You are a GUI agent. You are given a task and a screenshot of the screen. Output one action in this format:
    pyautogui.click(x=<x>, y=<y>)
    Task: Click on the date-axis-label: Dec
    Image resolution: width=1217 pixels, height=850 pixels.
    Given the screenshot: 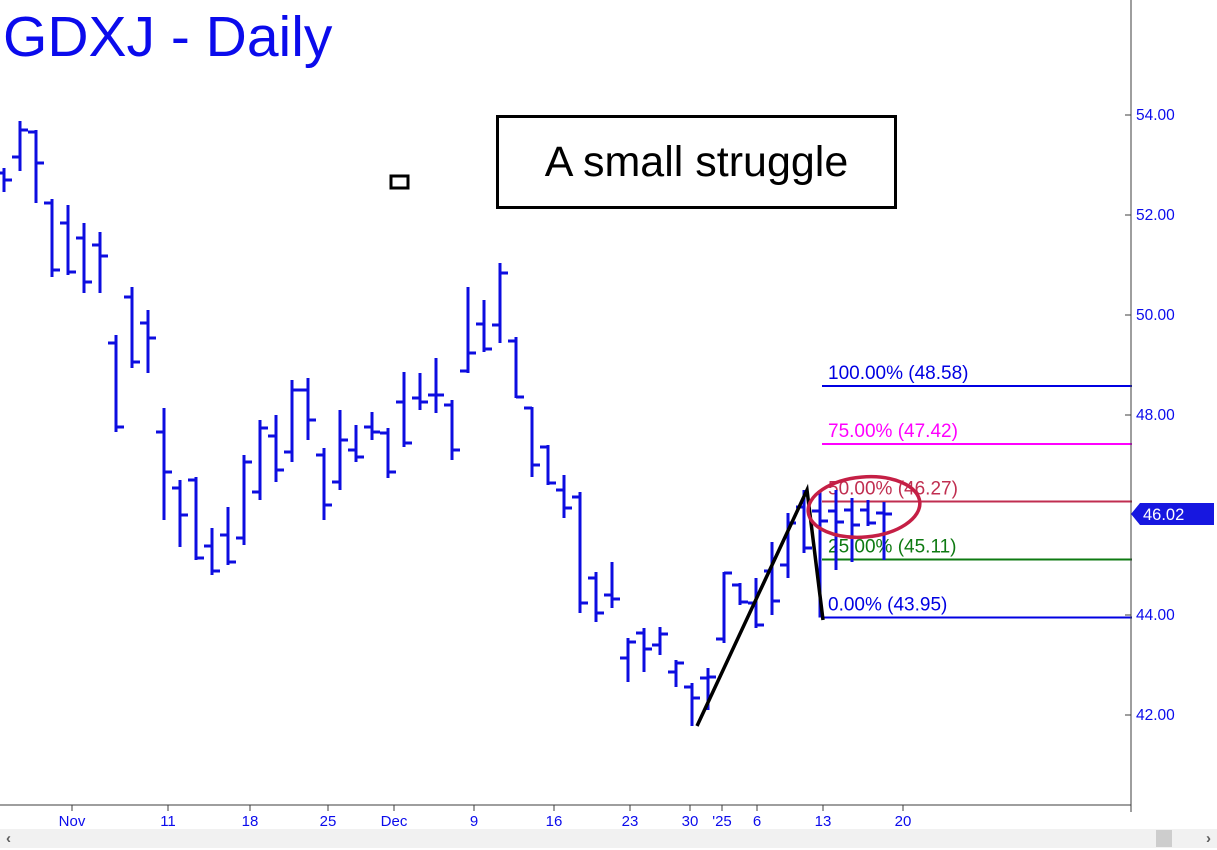 What is the action you would take?
    pyautogui.click(x=394, y=821)
    